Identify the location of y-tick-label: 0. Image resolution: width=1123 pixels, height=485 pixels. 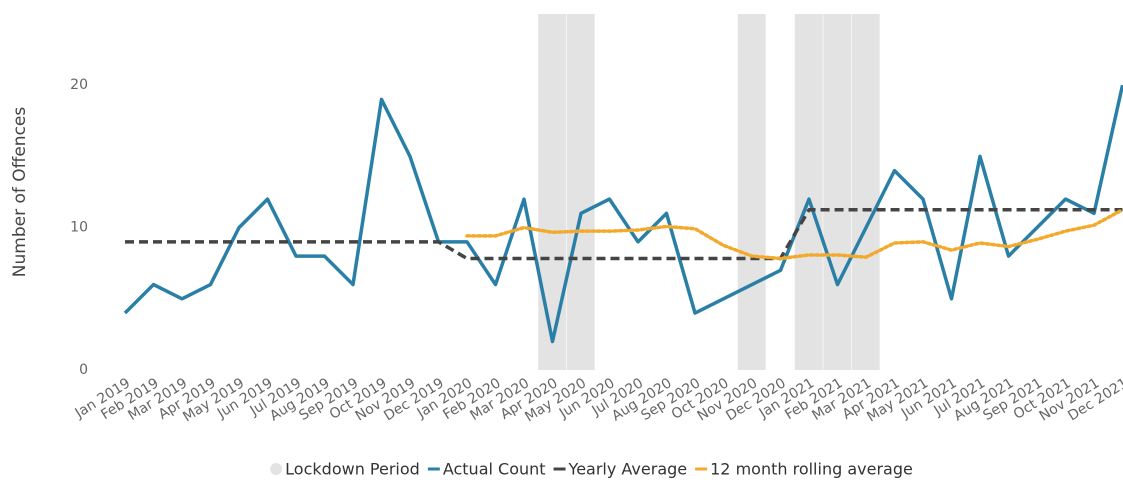
(83, 370).